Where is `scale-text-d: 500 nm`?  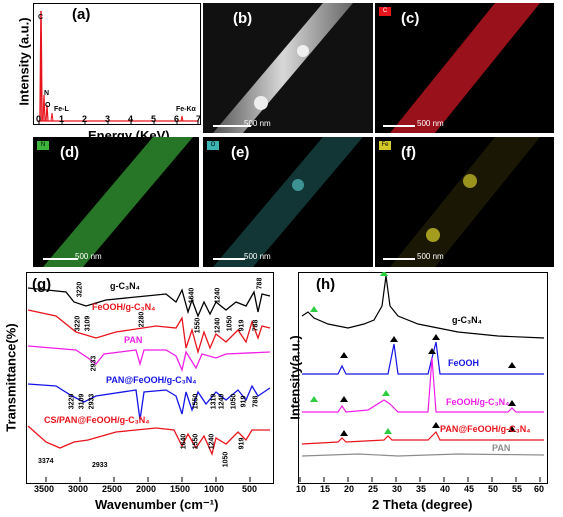
scale-text-d: 500 nm is located at coordinates (88, 256).